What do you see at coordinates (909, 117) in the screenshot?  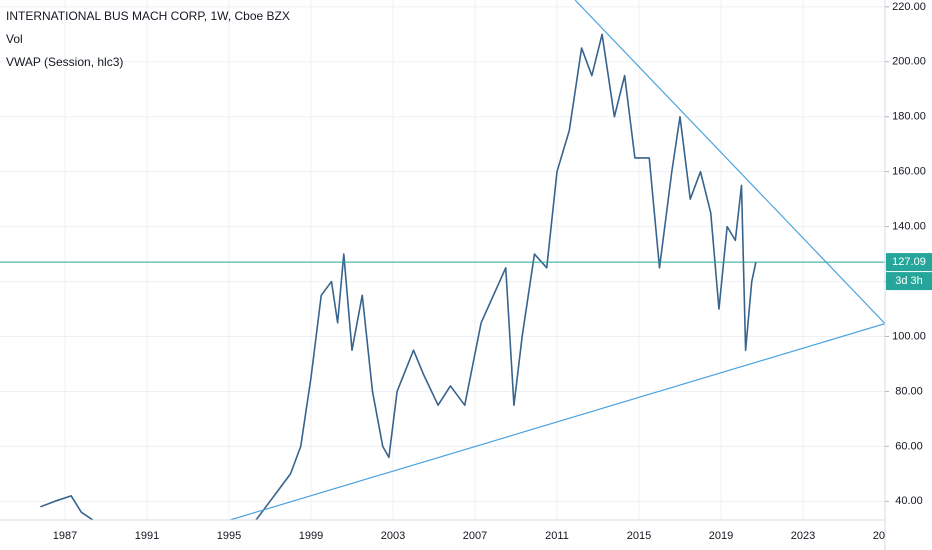 I see `y-tick-label: 180.00` at bounding box center [909, 117].